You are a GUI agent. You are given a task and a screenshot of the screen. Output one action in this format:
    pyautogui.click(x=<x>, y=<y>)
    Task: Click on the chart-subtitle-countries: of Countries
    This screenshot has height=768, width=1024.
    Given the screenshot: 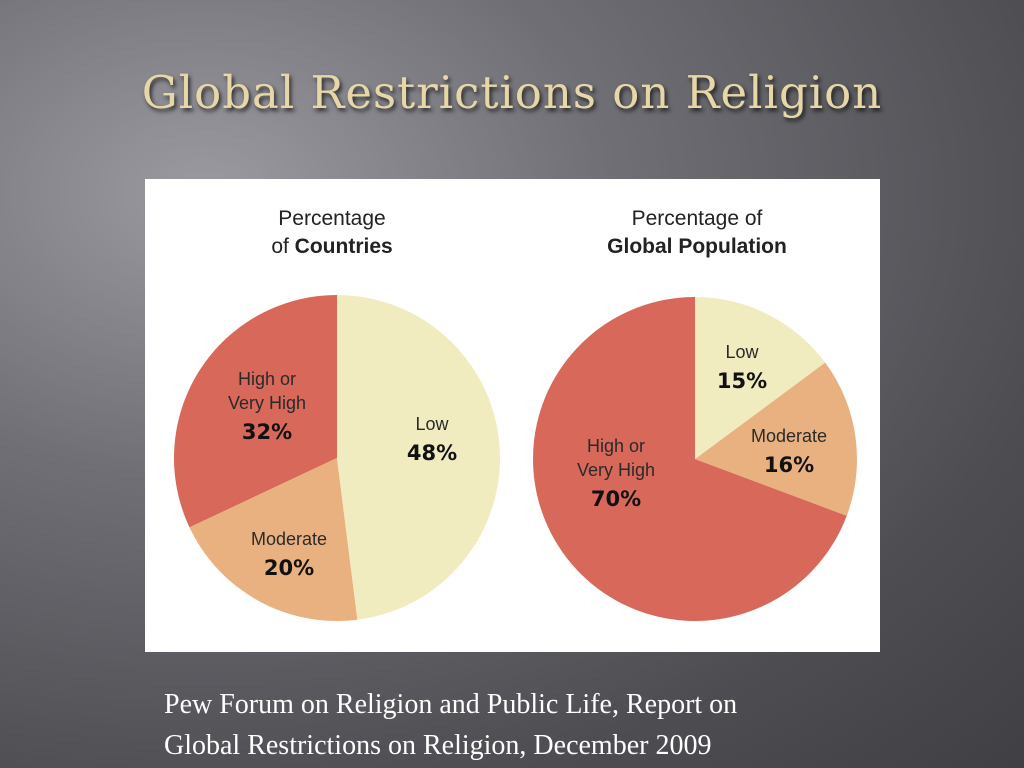 What is the action you would take?
    pyautogui.click(x=331, y=246)
    